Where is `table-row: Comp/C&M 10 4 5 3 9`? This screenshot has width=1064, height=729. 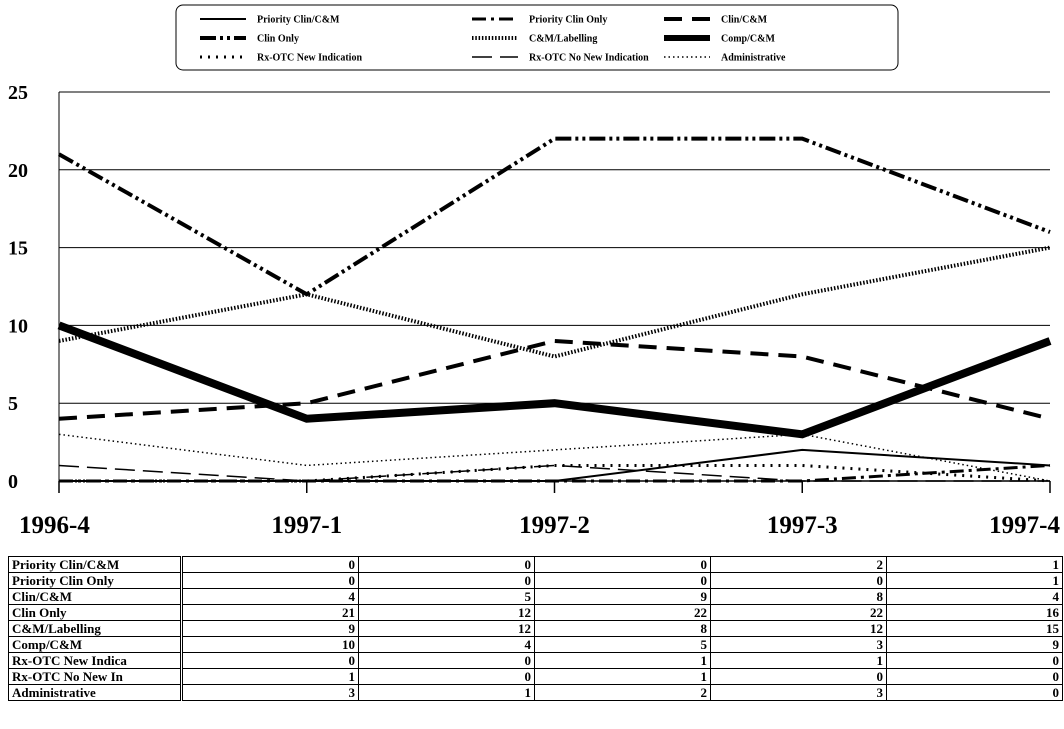
table-row: Comp/C&M 10 4 5 3 9 is located at coordinates (535, 644).